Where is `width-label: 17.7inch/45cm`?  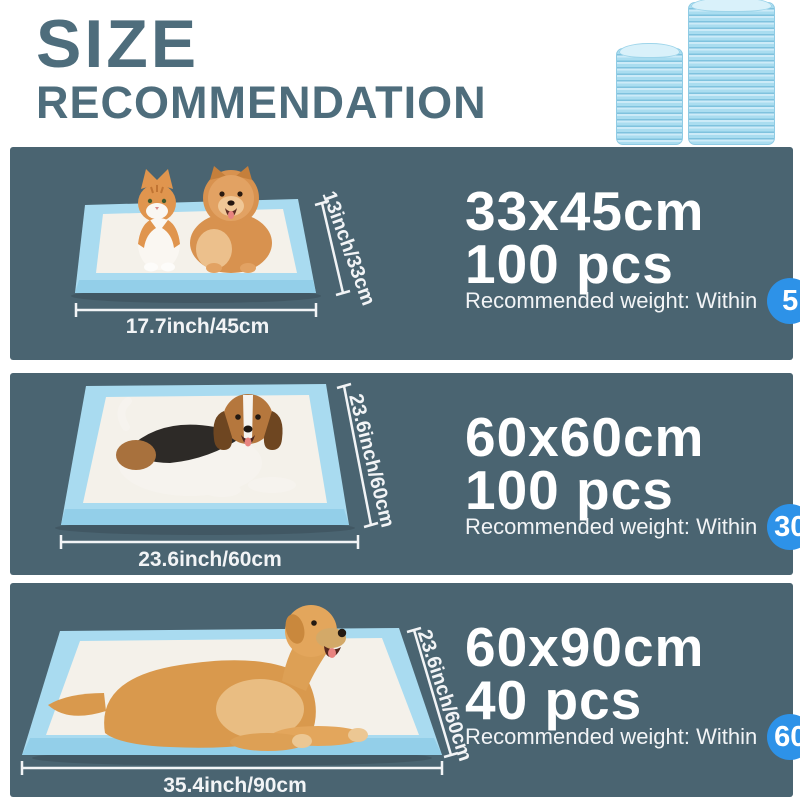
width-label: 17.7inch/45cm is located at coordinates (197, 326).